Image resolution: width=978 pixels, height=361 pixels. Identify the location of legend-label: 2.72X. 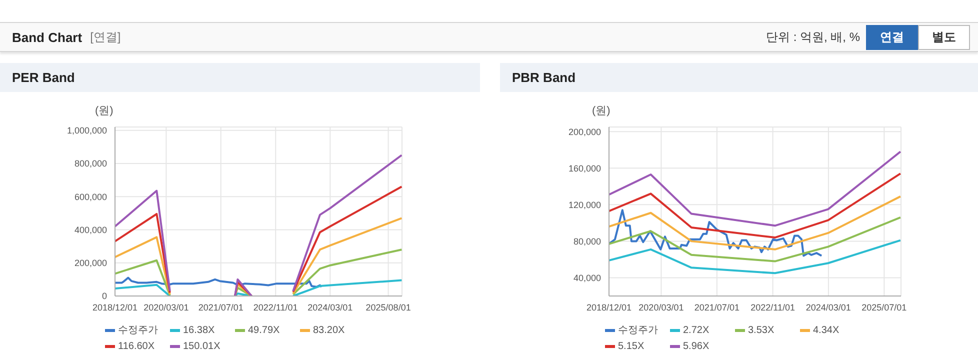
(696, 331).